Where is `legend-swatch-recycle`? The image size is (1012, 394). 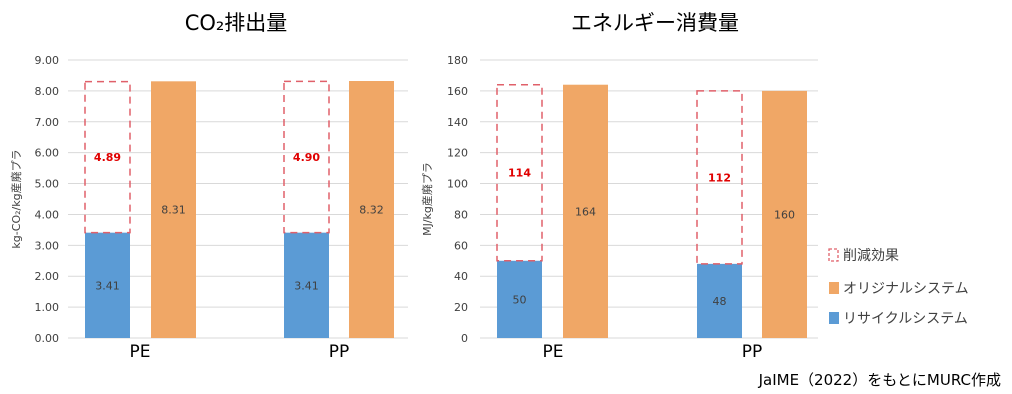
legend-swatch-recycle is located at coordinates (834, 318).